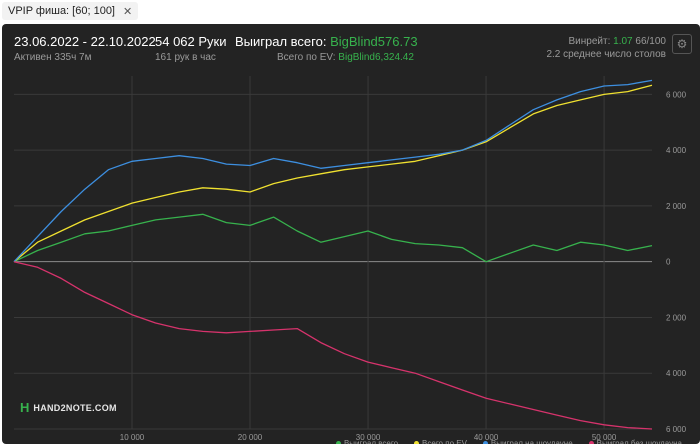 The width and height of the screenshot is (700, 444). Describe the element at coordinates (85, 41) in the screenshot. I see `date-range: 23.06.2022 - 22.10.2022` at that location.